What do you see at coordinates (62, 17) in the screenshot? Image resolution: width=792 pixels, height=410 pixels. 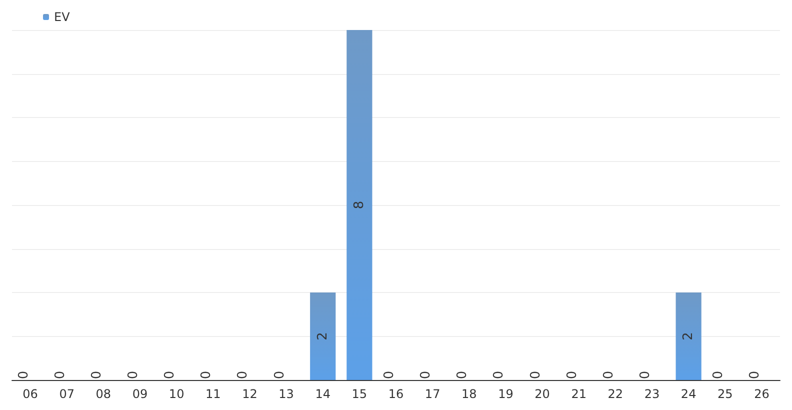 I see `legend-label: EV` at bounding box center [62, 17].